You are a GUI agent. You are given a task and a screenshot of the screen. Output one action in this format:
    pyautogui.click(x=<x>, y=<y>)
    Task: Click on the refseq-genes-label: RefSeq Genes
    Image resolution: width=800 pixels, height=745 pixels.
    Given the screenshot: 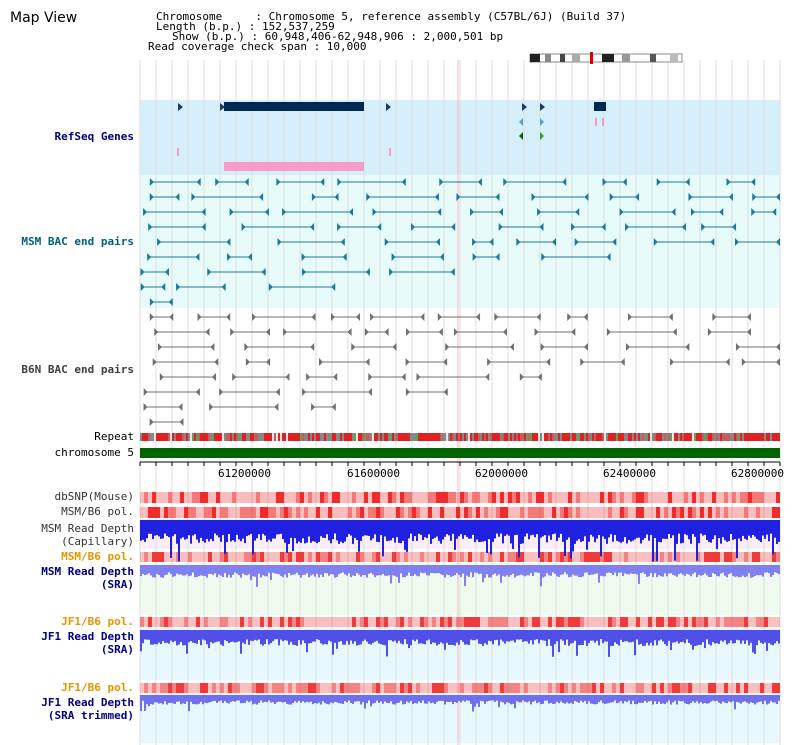 What is the action you would take?
    pyautogui.click(x=94, y=136)
    